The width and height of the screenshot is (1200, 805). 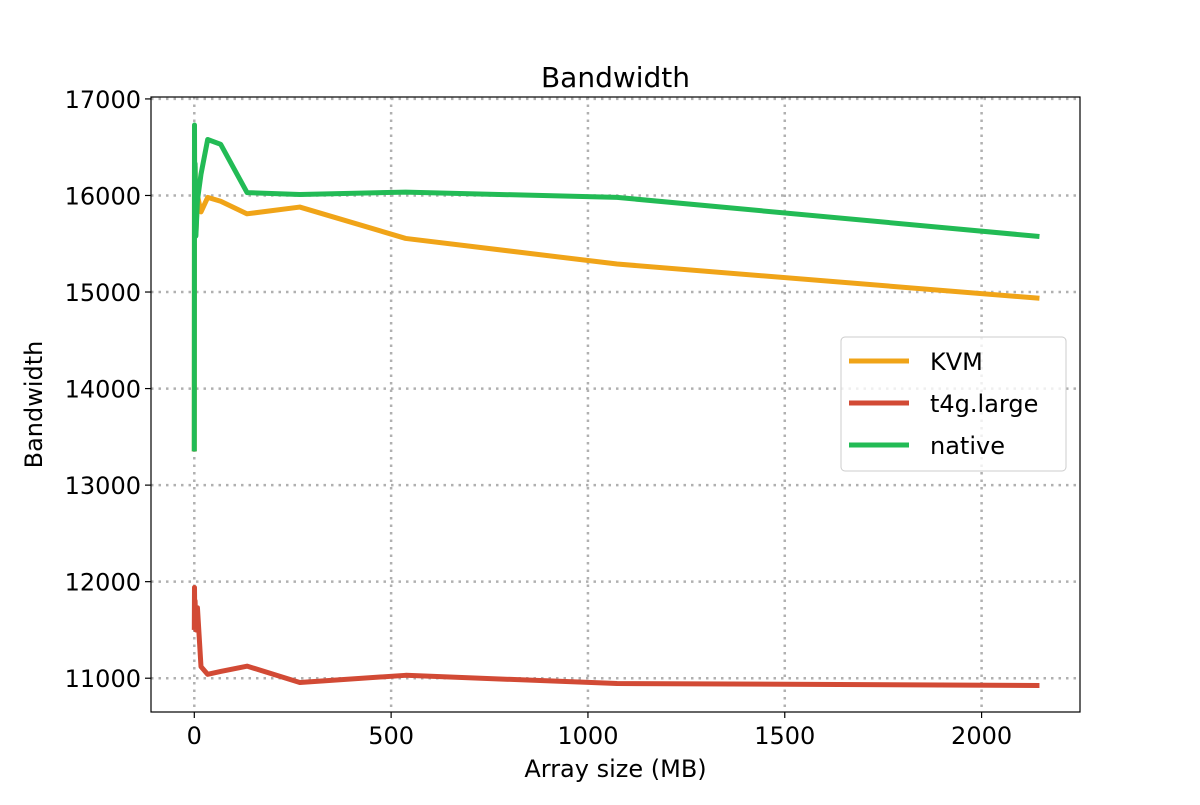 What do you see at coordinates (34, 405) in the screenshot?
I see `y-axis-label: Bandwidth` at bounding box center [34, 405].